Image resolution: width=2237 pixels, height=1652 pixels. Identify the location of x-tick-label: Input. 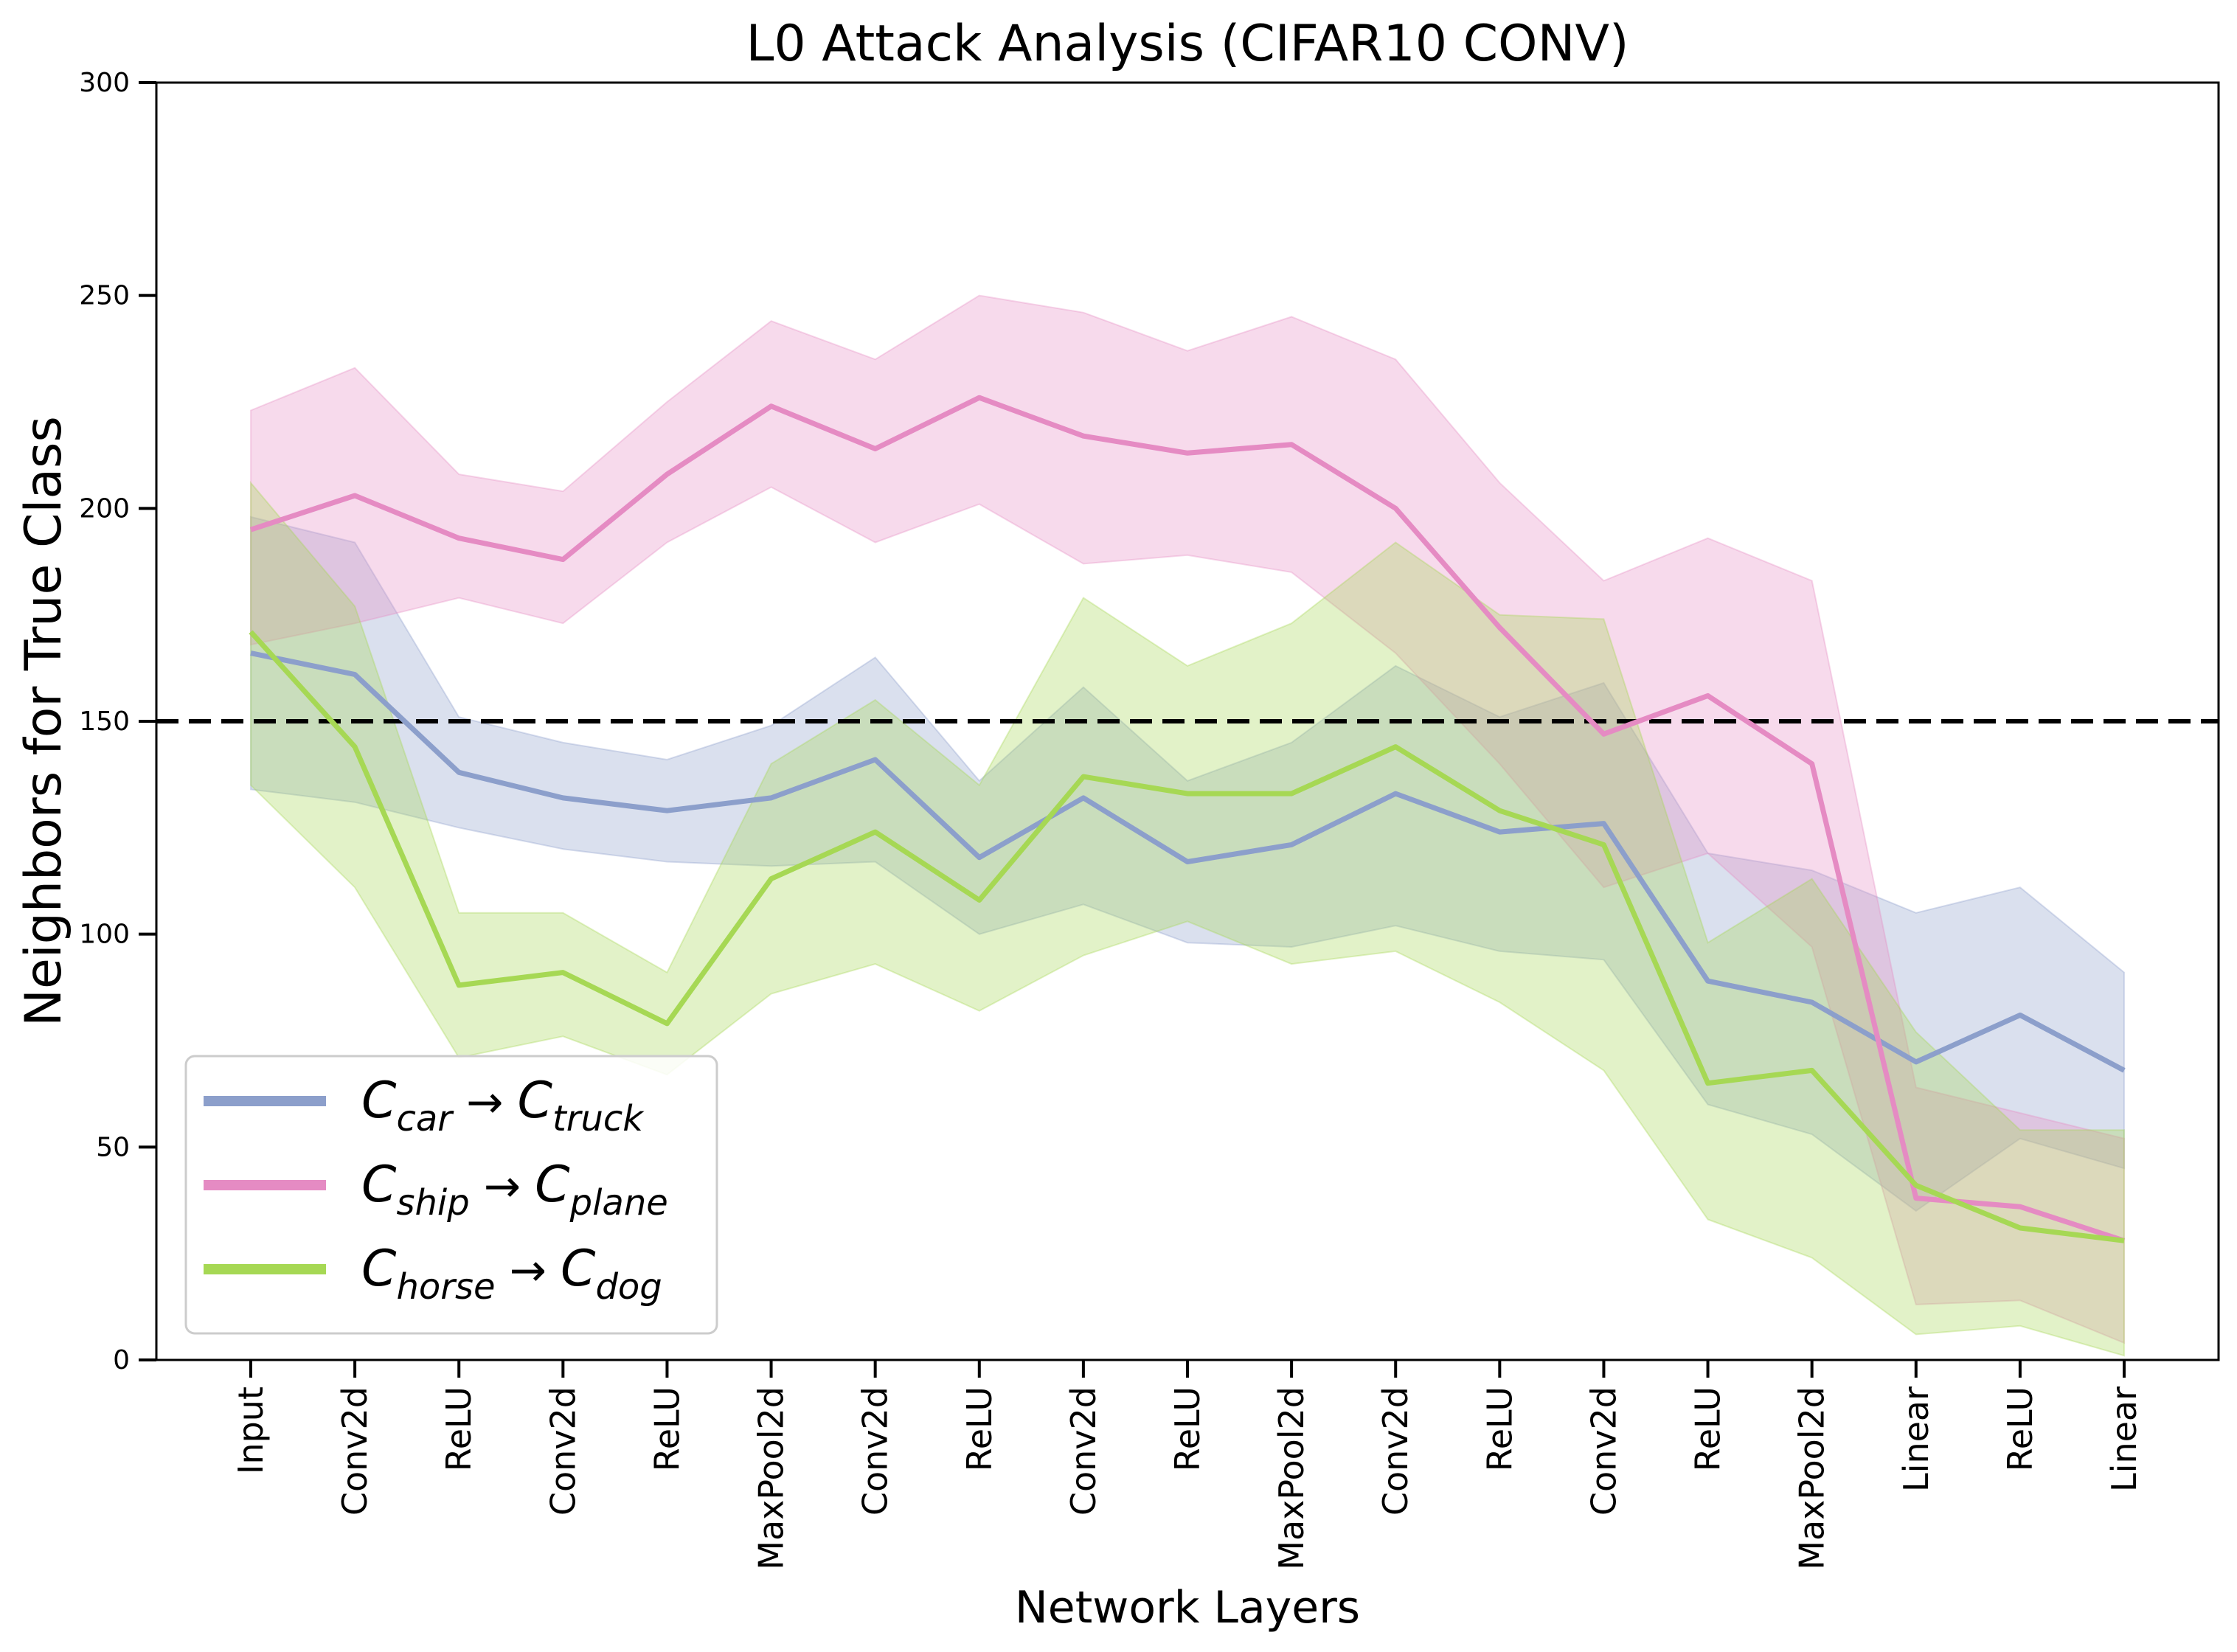
(251, 1430).